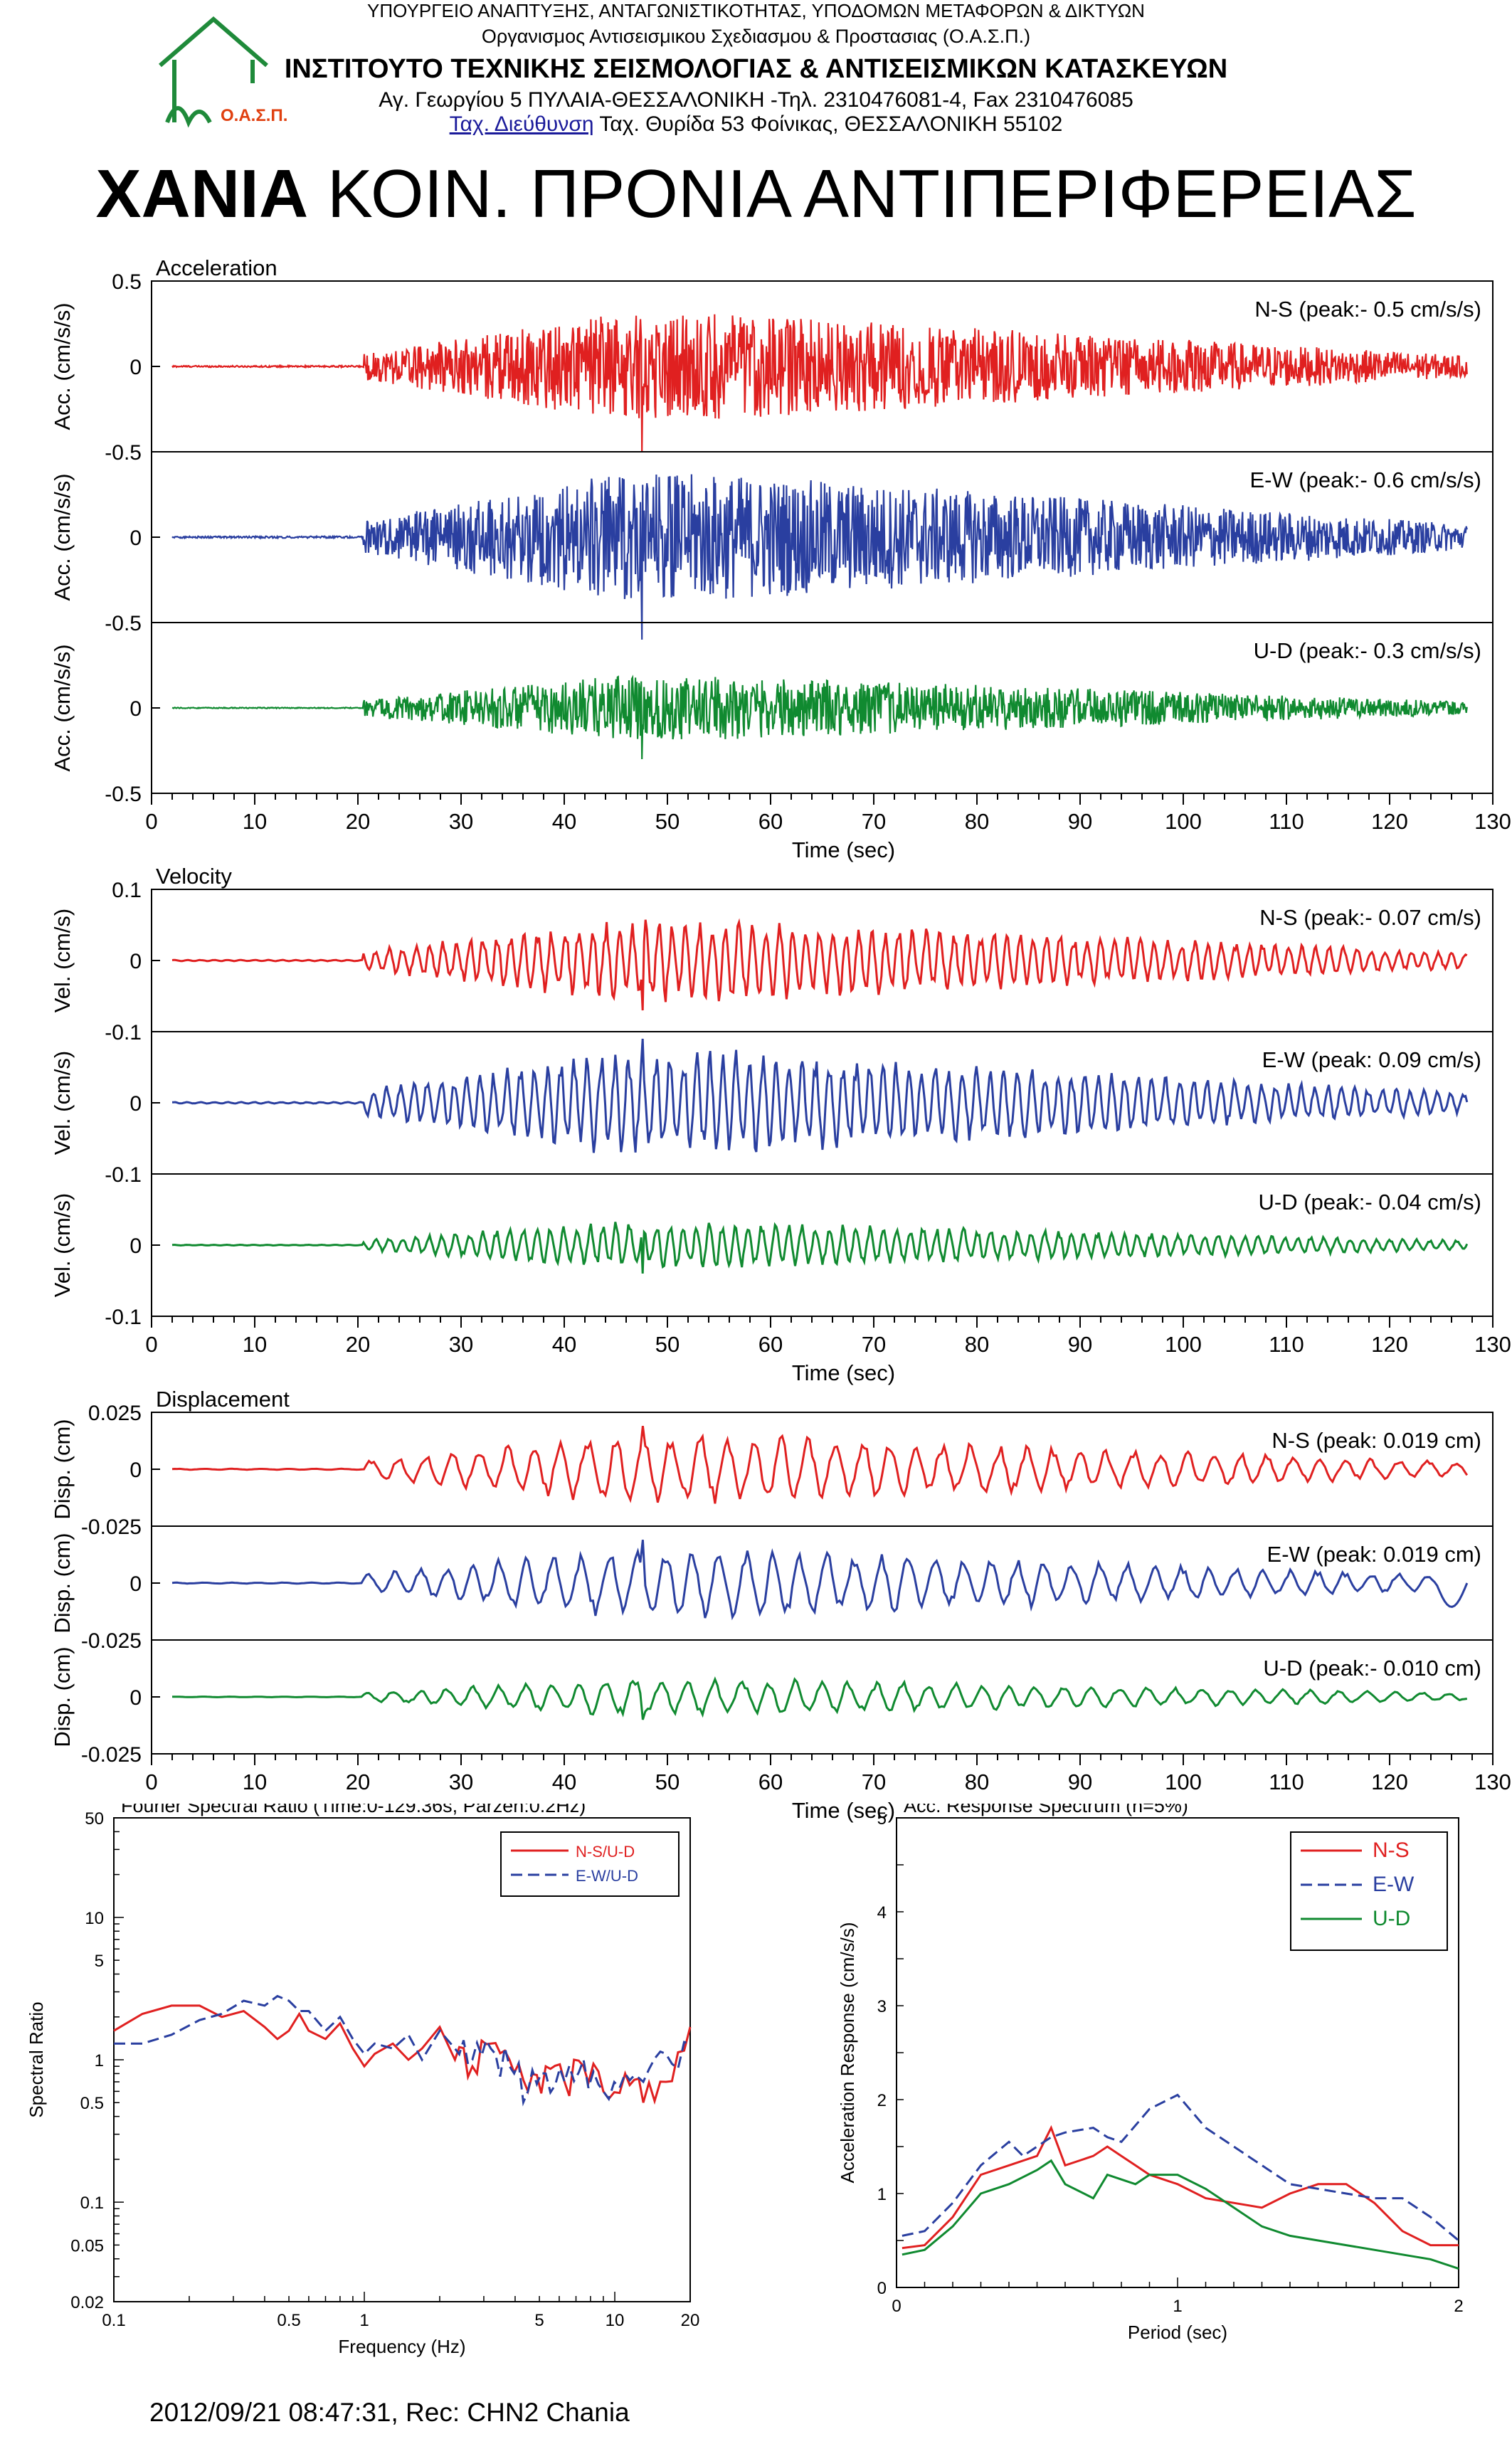 The image size is (1512, 2439). What do you see at coordinates (1394, 1884) in the screenshot?
I see `legend-entry: E-W` at bounding box center [1394, 1884].